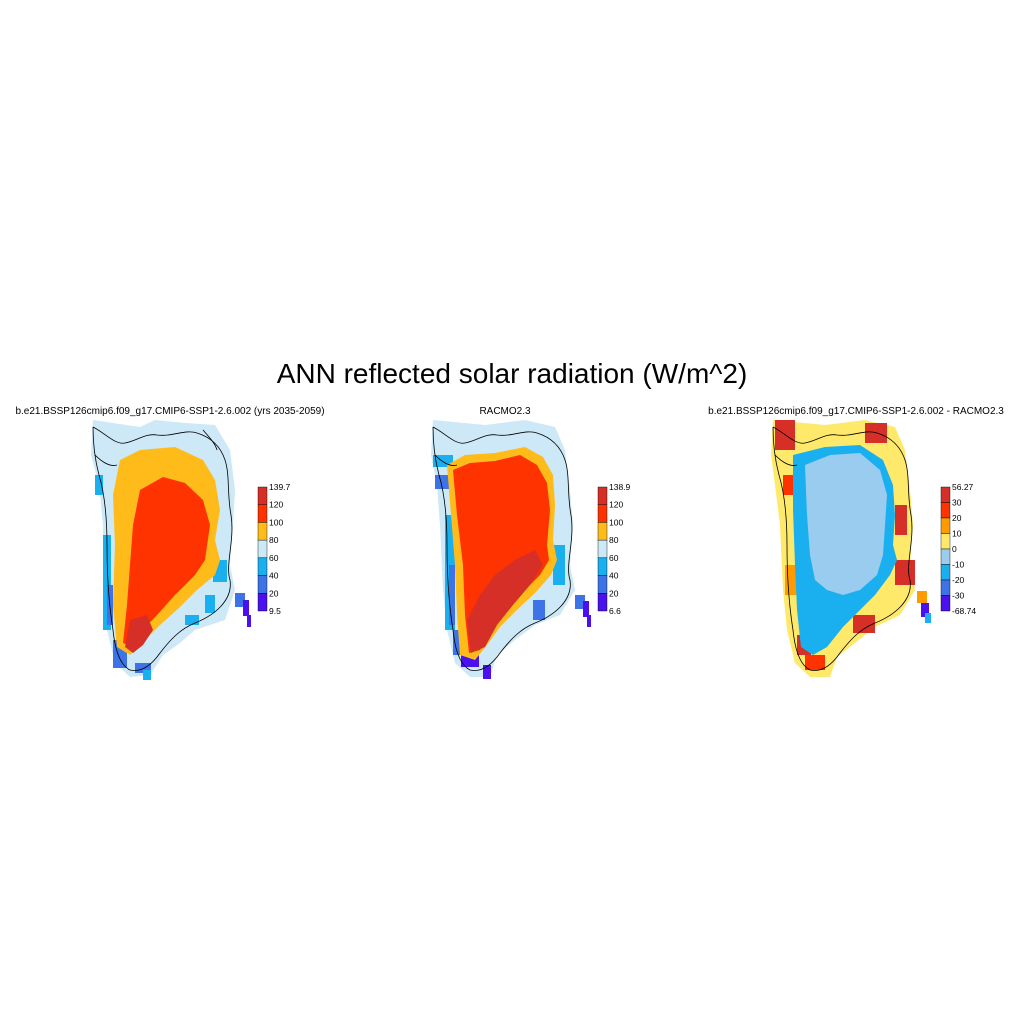 The height and width of the screenshot is (1024, 1024). What do you see at coordinates (166, 565) in the screenshot?
I see `ice-sheet-120-plus` at bounding box center [166, 565].